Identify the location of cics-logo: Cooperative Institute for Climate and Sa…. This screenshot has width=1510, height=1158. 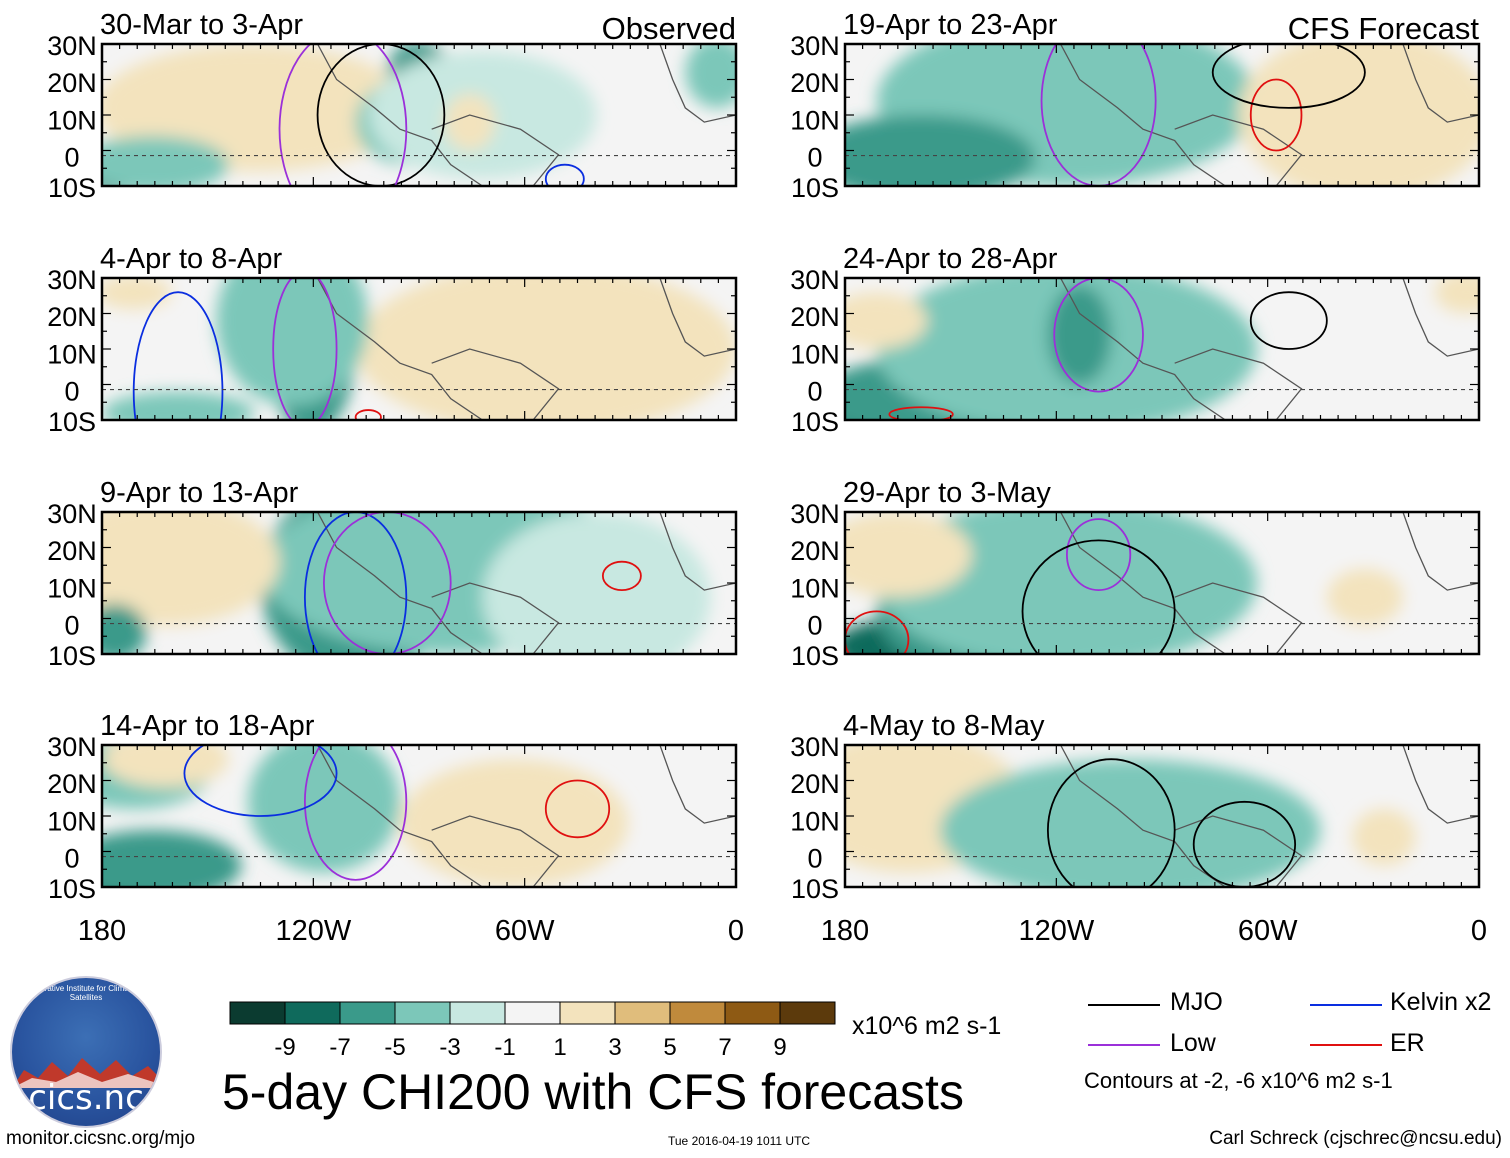
(86, 1052).